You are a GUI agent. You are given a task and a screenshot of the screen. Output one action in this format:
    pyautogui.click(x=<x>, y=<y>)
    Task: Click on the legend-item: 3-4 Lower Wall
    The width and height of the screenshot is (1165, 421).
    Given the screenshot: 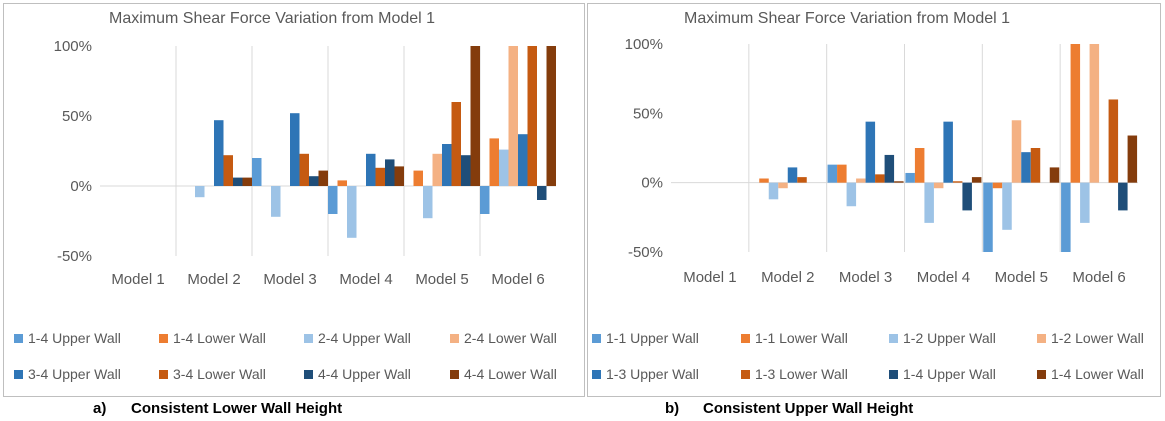 What is the action you would take?
    pyautogui.click(x=212, y=374)
    